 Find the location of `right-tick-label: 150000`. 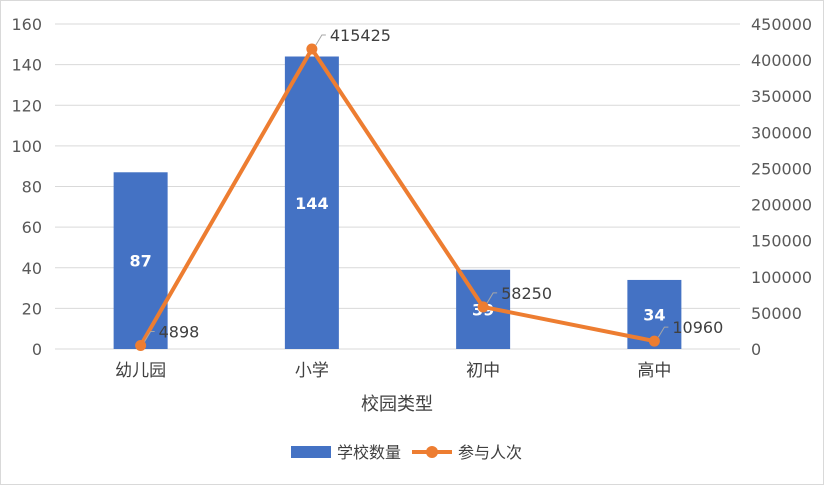

right-tick-label: 150000 is located at coordinates (781, 241).